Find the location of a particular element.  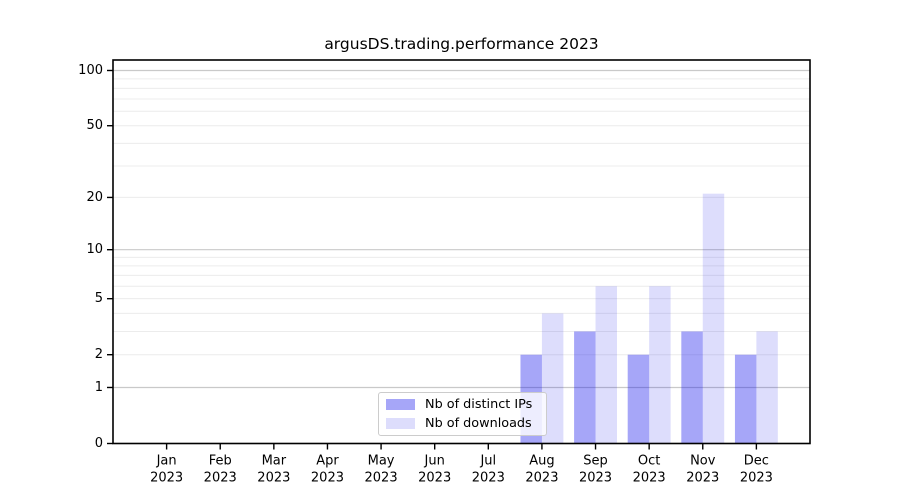

x-tick-label-month: Sep is located at coordinates (595, 461).